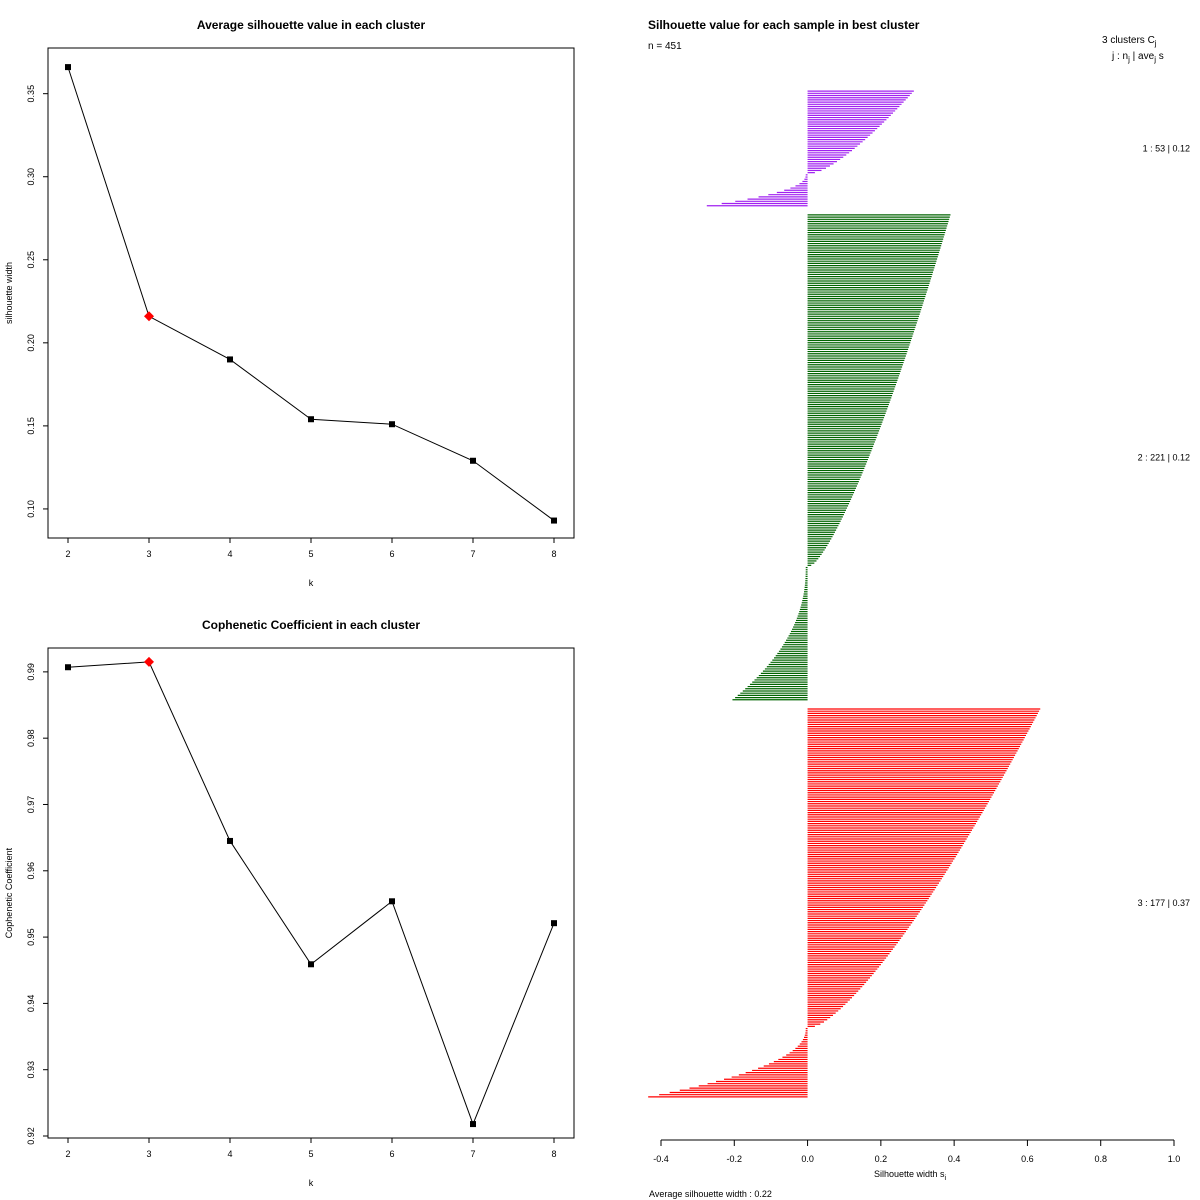 This screenshot has width=1200, height=1200. What do you see at coordinates (1155, 43) in the screenshot?
I see `clusters-header-sub: j` at bounding box center [1155, 43].